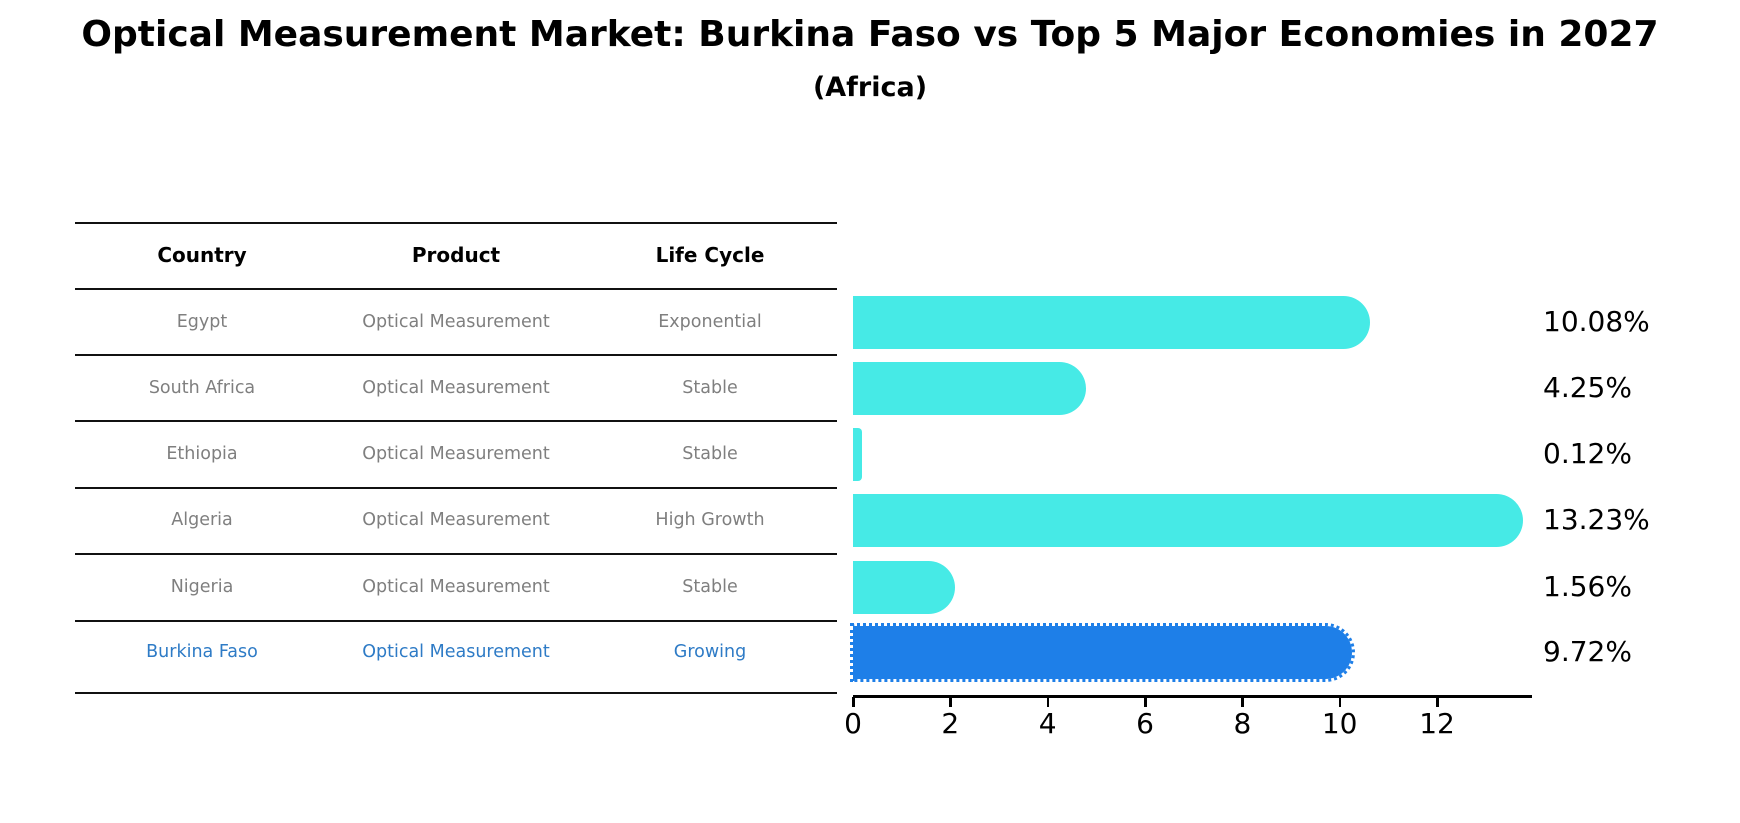 The width and height of the screenshot is (1740, 823). I want to click on table-row: Burkina Faso Optical Measurement Growing, so click(456, 652).